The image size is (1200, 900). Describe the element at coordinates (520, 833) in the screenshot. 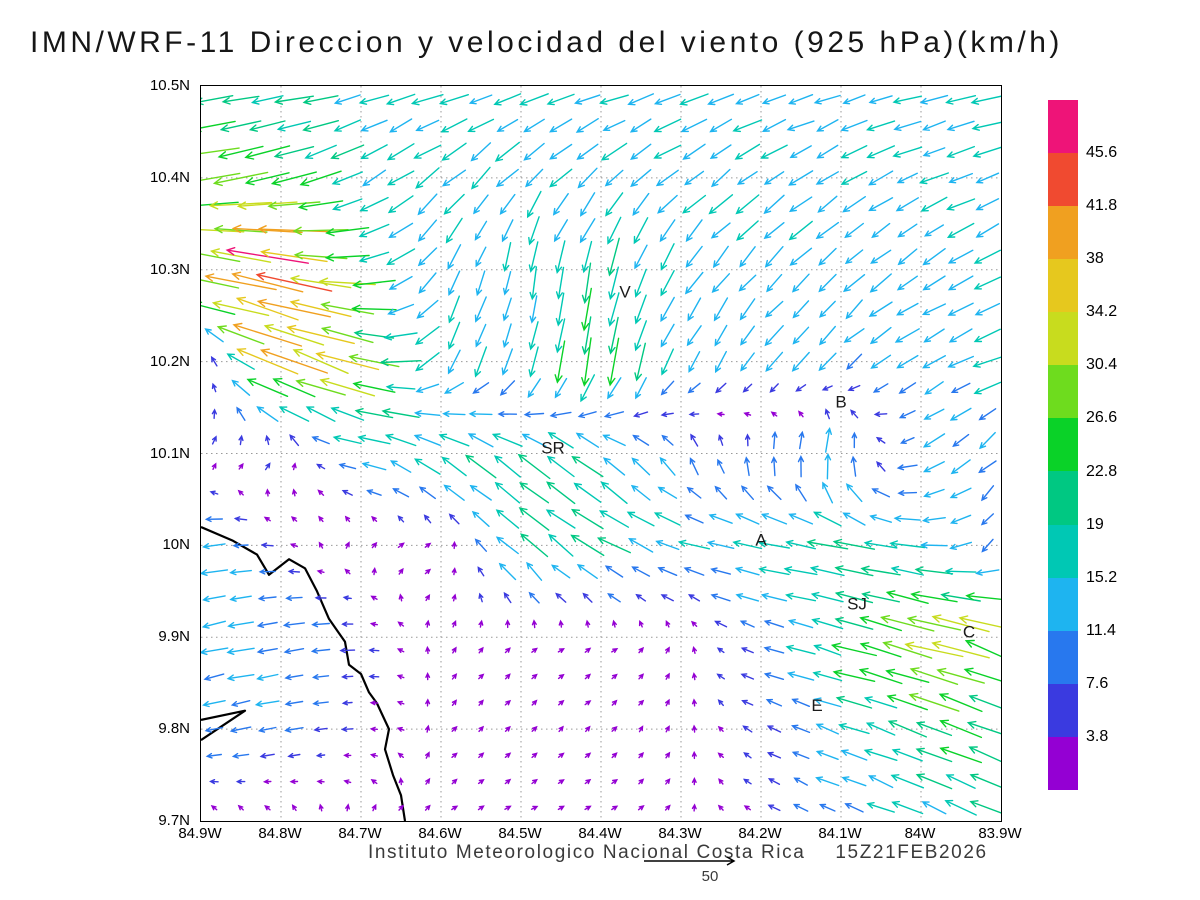

I see `x-tick-label: 84.5W` at that location.